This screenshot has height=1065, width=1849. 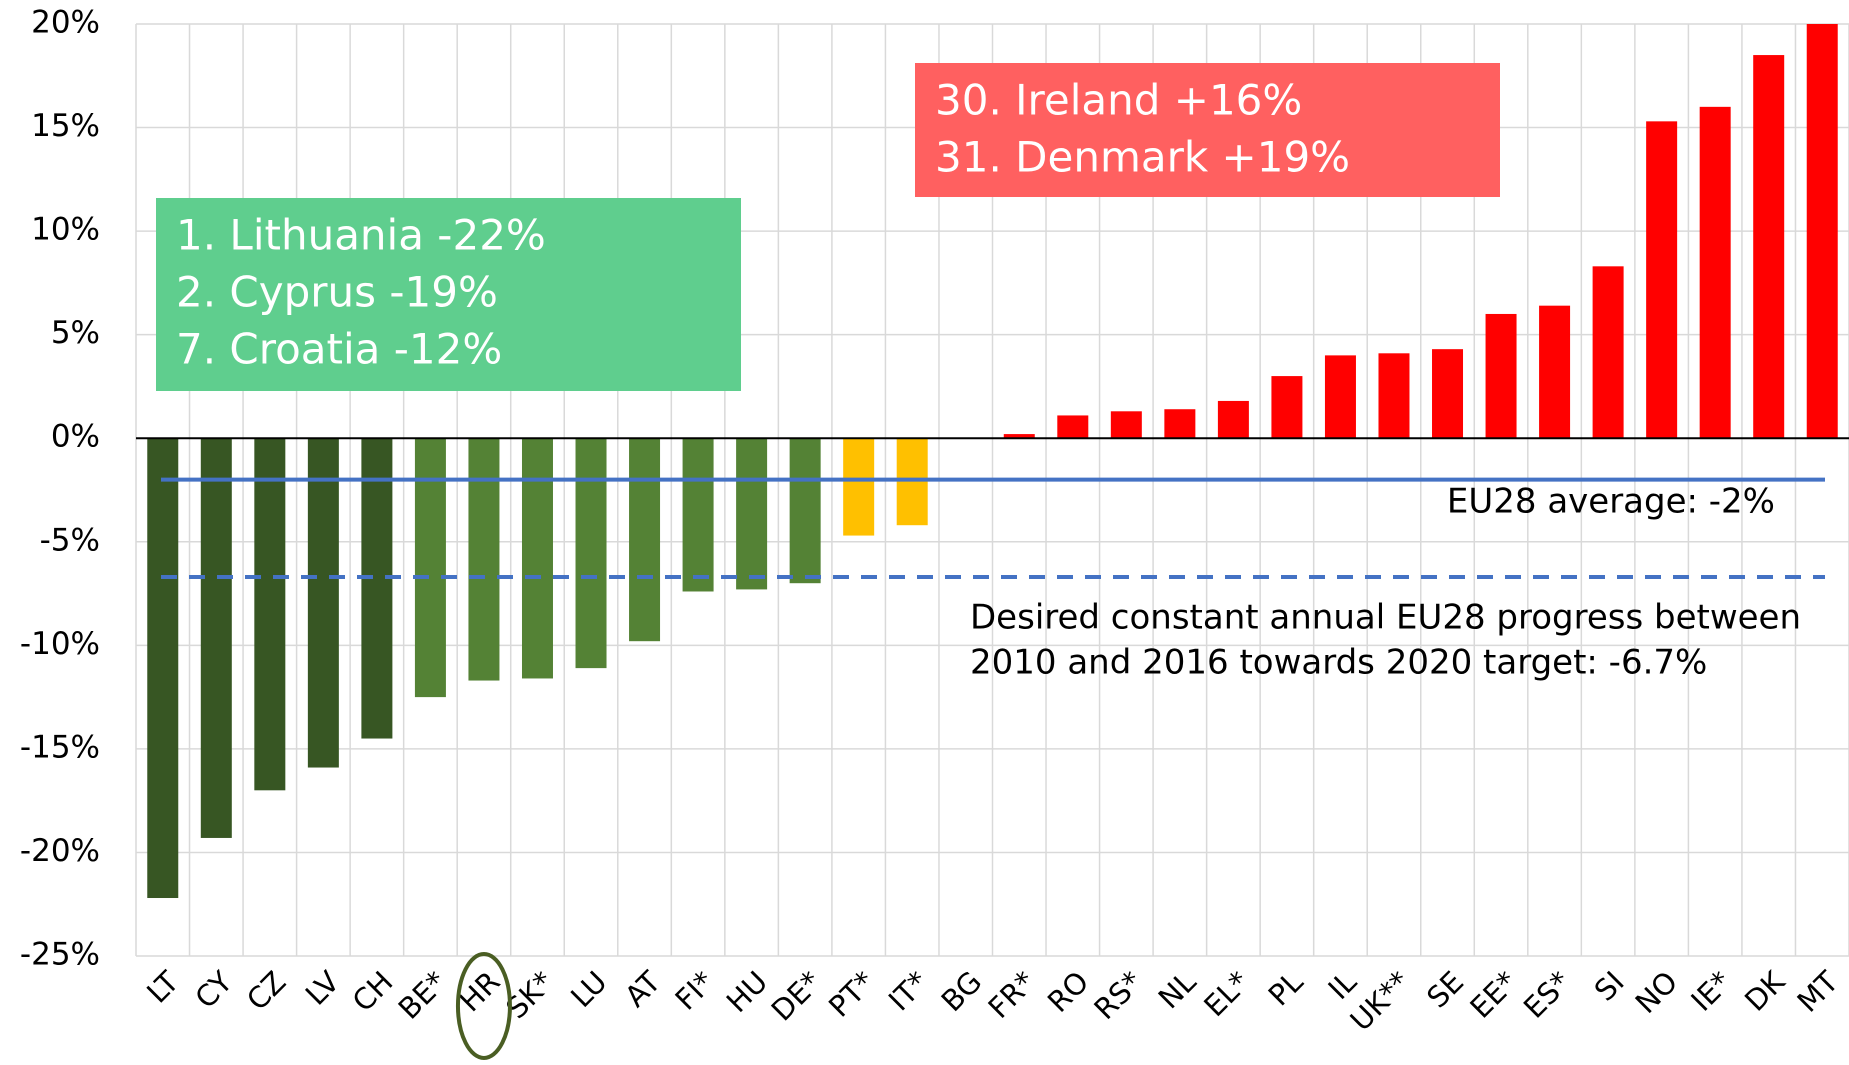 I want to click on x-tick-label: BE*, so click(x=422, y=995).